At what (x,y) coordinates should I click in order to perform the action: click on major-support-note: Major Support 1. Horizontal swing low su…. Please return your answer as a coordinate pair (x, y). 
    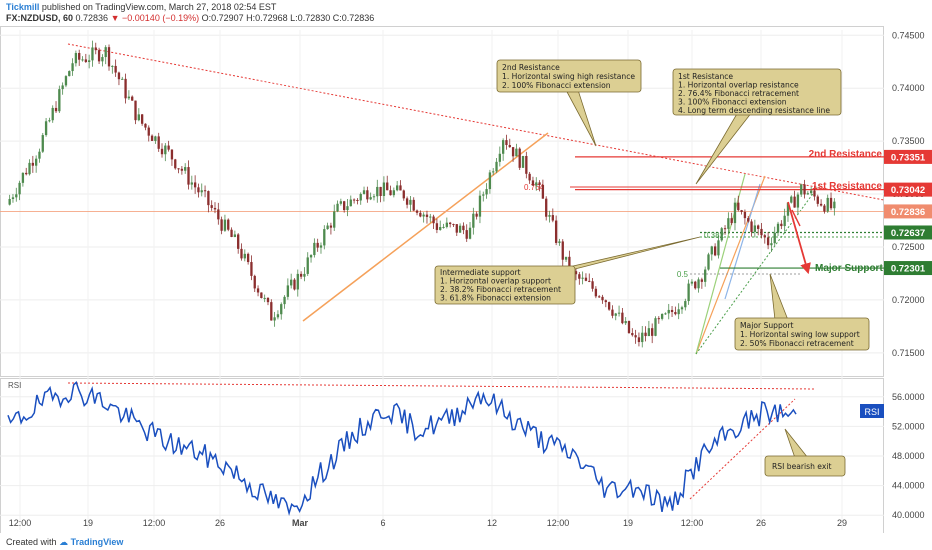
    Looking at the image, I should click on (802, 334).